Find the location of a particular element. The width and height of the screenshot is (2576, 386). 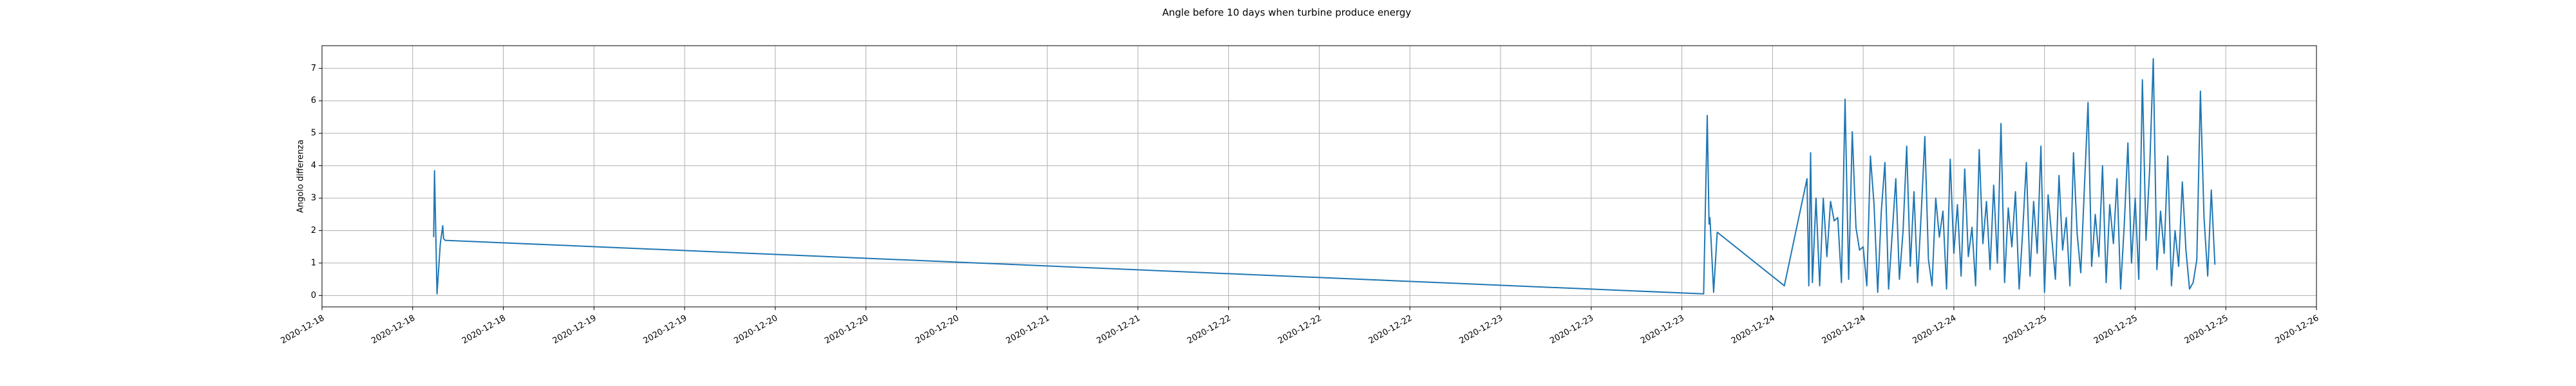

y-tick-label: 0 is located at coordinates (313, 295).